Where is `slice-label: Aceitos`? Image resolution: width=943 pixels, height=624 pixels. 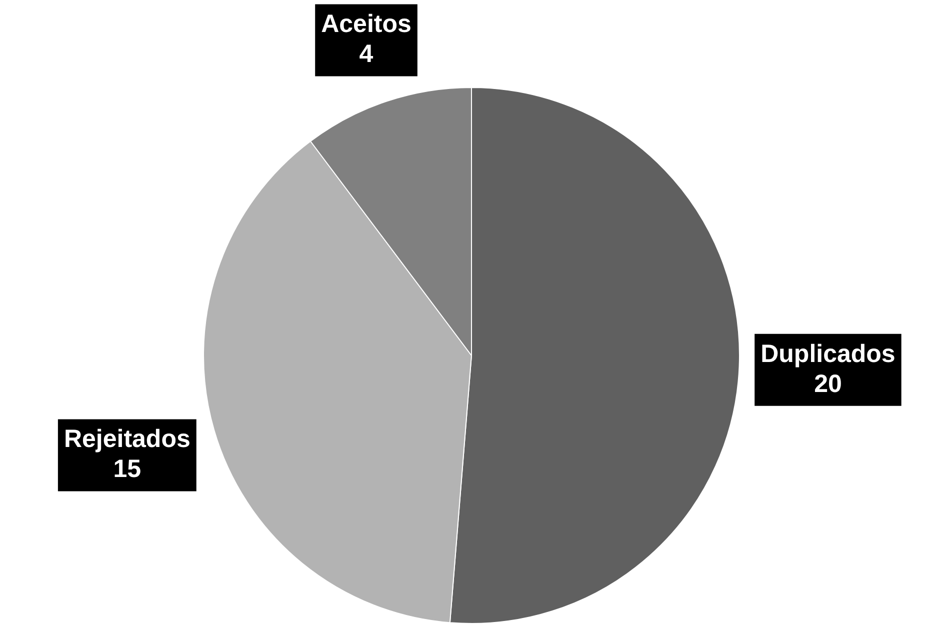 slice-label: Aceitos is located at coordinates (366, 24).